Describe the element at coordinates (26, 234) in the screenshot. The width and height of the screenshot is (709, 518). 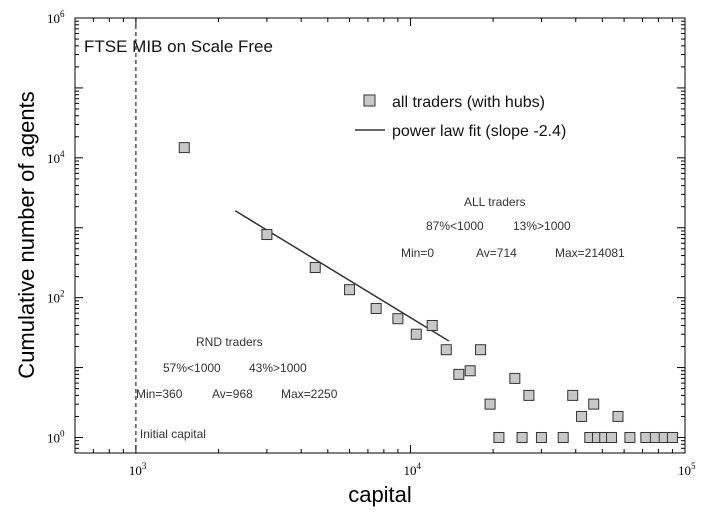
I see `y-axis-title: Cumulative number of agents` at that location.